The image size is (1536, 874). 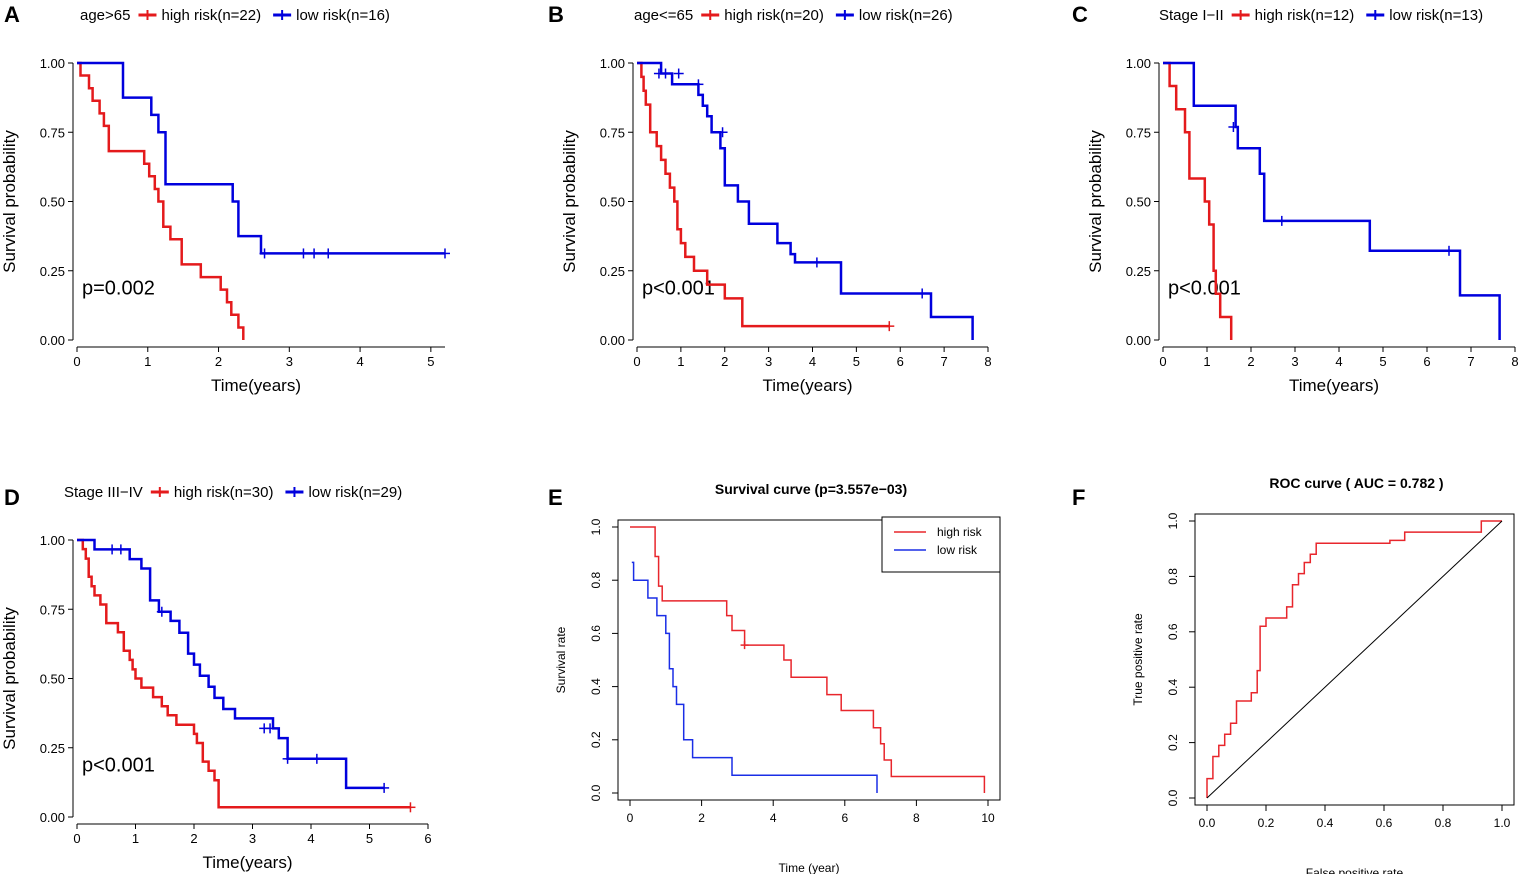 I want to click on legend-title: Stage I−II, so click(x=1191, y=15).